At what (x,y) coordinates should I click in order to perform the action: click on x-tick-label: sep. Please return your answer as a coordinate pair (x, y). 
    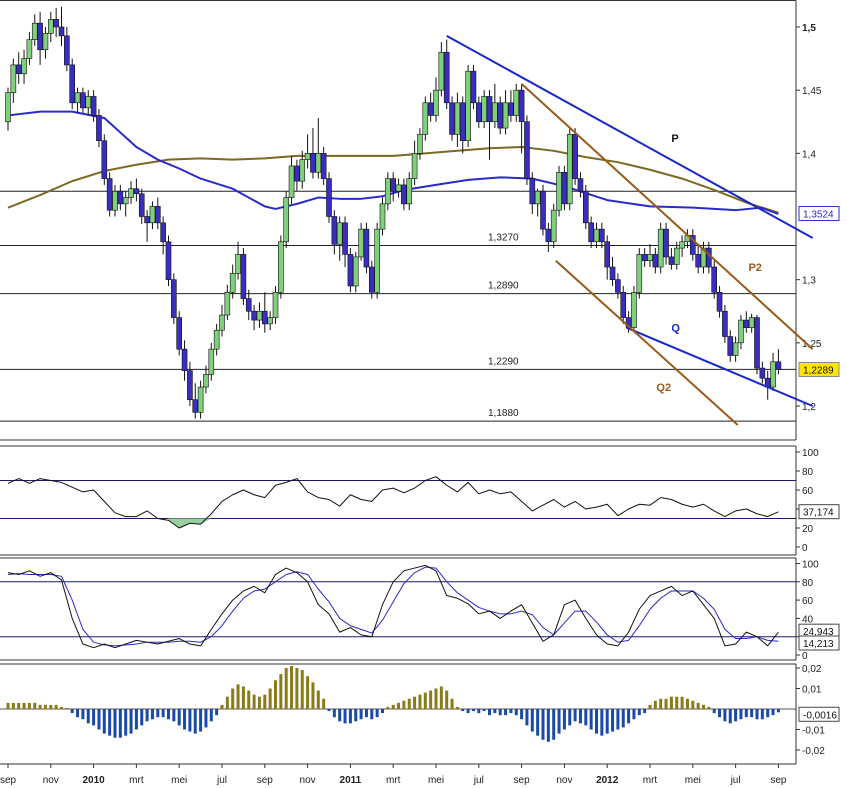
    Looking at the image, I should click on (522, 780).